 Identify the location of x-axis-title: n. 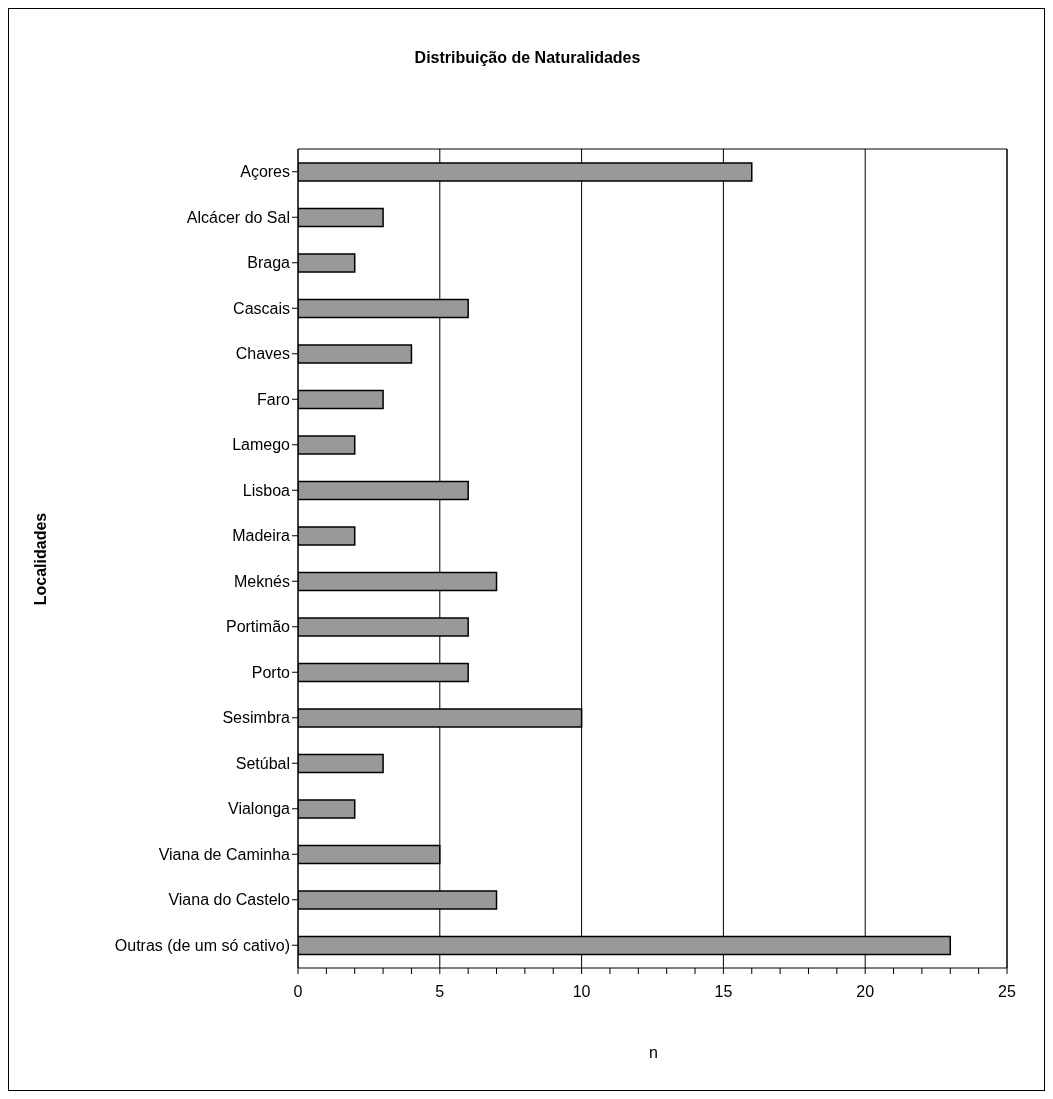
(653, 1053).